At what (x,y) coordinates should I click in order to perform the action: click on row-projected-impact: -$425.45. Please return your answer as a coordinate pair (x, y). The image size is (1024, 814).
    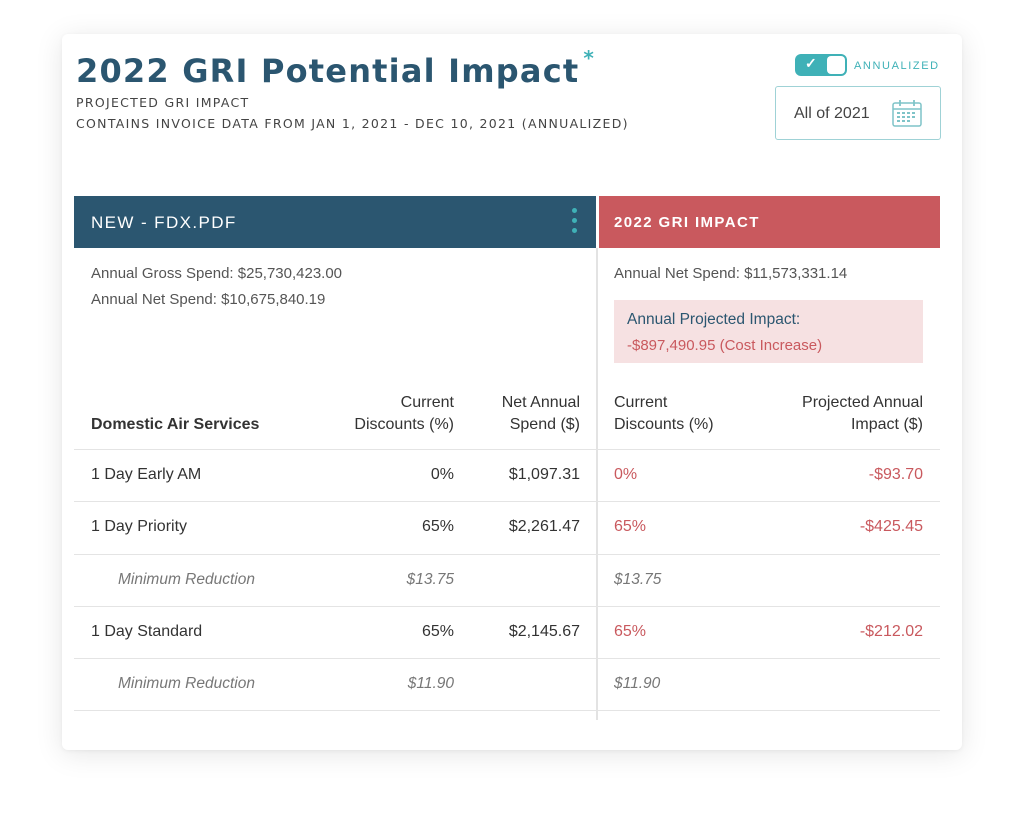
    Looking at the image, I should click on (891, 526).